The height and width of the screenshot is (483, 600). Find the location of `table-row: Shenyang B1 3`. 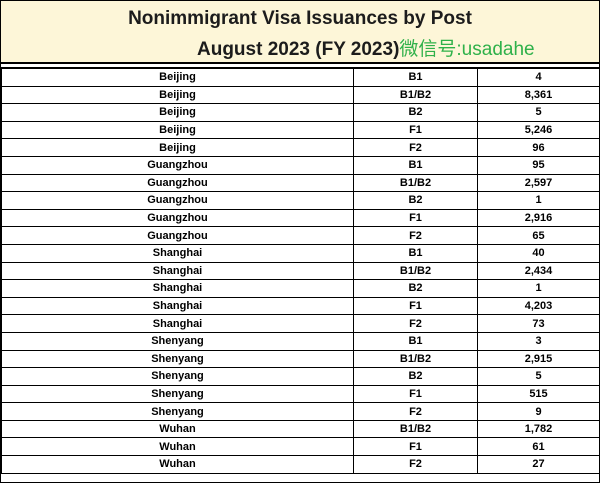

table-row: Shenyang B1 3 is located at coordinates (300, 341).